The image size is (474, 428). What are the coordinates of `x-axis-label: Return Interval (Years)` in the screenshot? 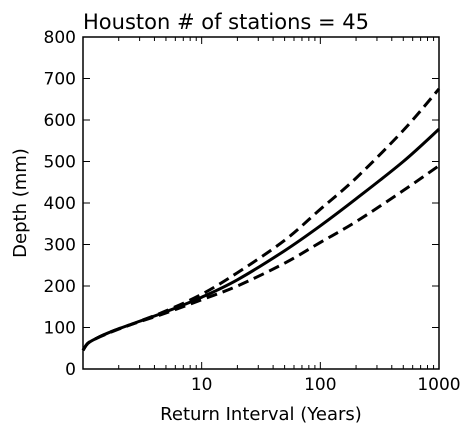 It's located at (261, 414).